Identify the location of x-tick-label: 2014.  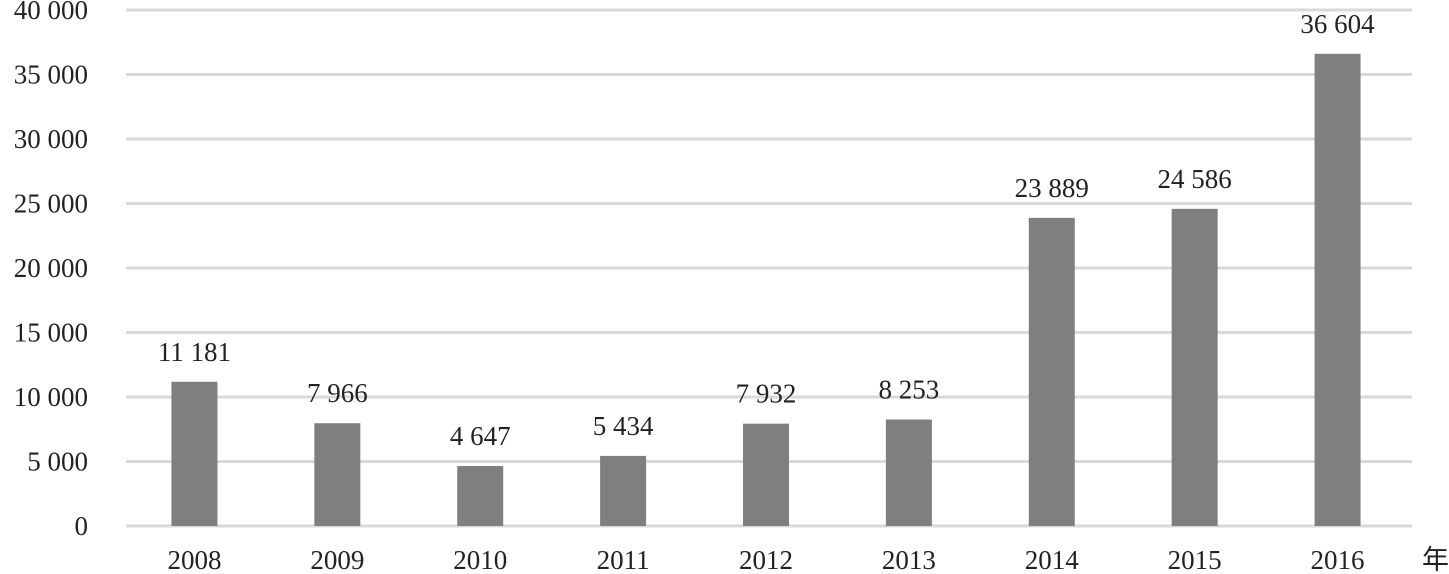
(1052, 559).